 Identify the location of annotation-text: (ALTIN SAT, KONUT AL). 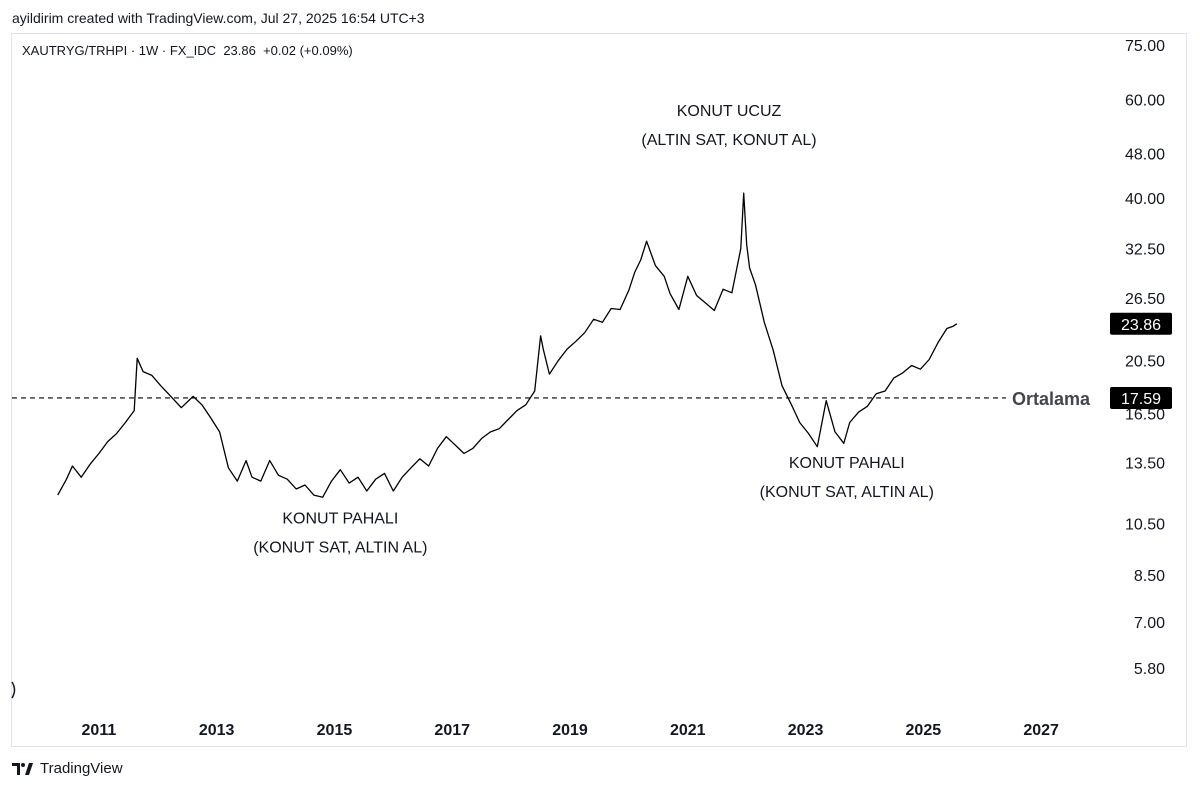
(728, 140).